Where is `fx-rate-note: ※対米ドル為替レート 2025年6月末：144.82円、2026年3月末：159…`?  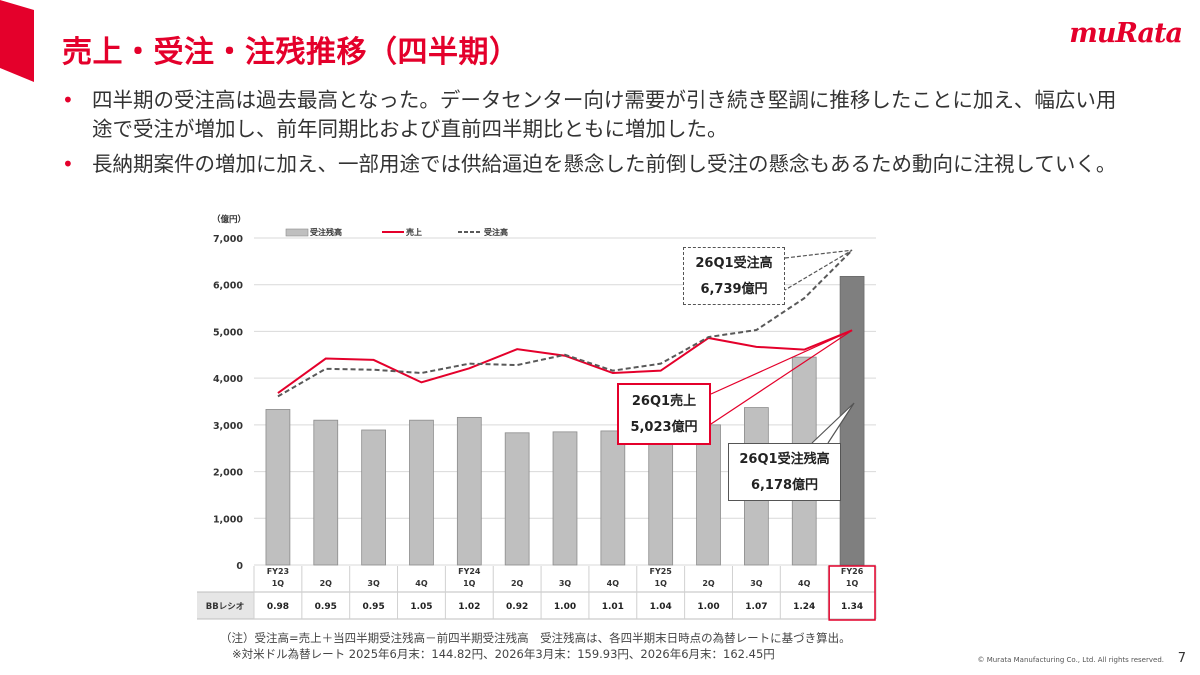
fx-rate-note: ※対米ドル為替レート 2025年6月末：144.82円、2026年3月末：159… is located at coordinates (503, 654).